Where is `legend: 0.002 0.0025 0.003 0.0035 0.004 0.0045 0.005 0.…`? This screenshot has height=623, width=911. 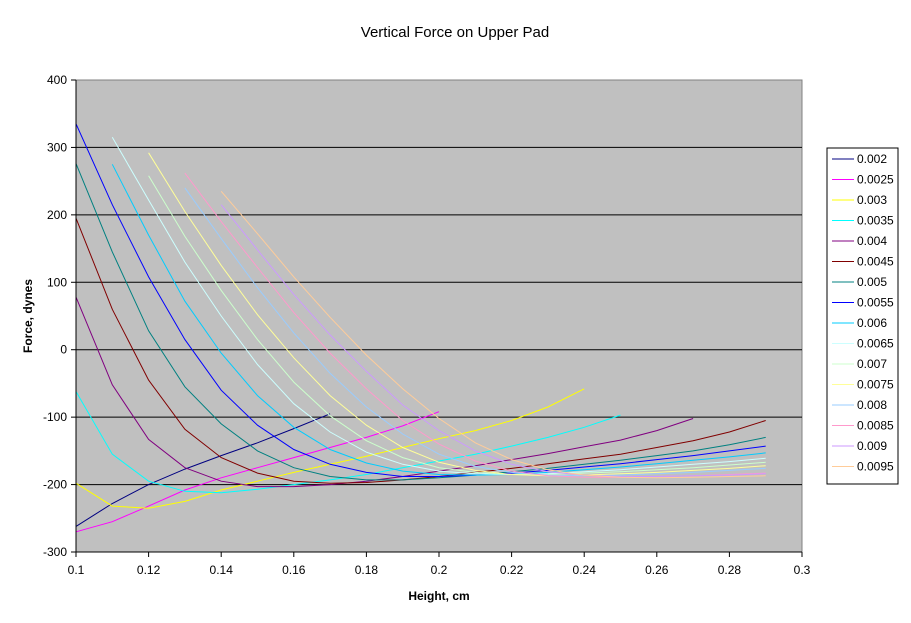 legend: 0.002 0.0025 0.003 0.0035 0.004 0.0045 0.005 0.… is located at coordinates (862, 316).